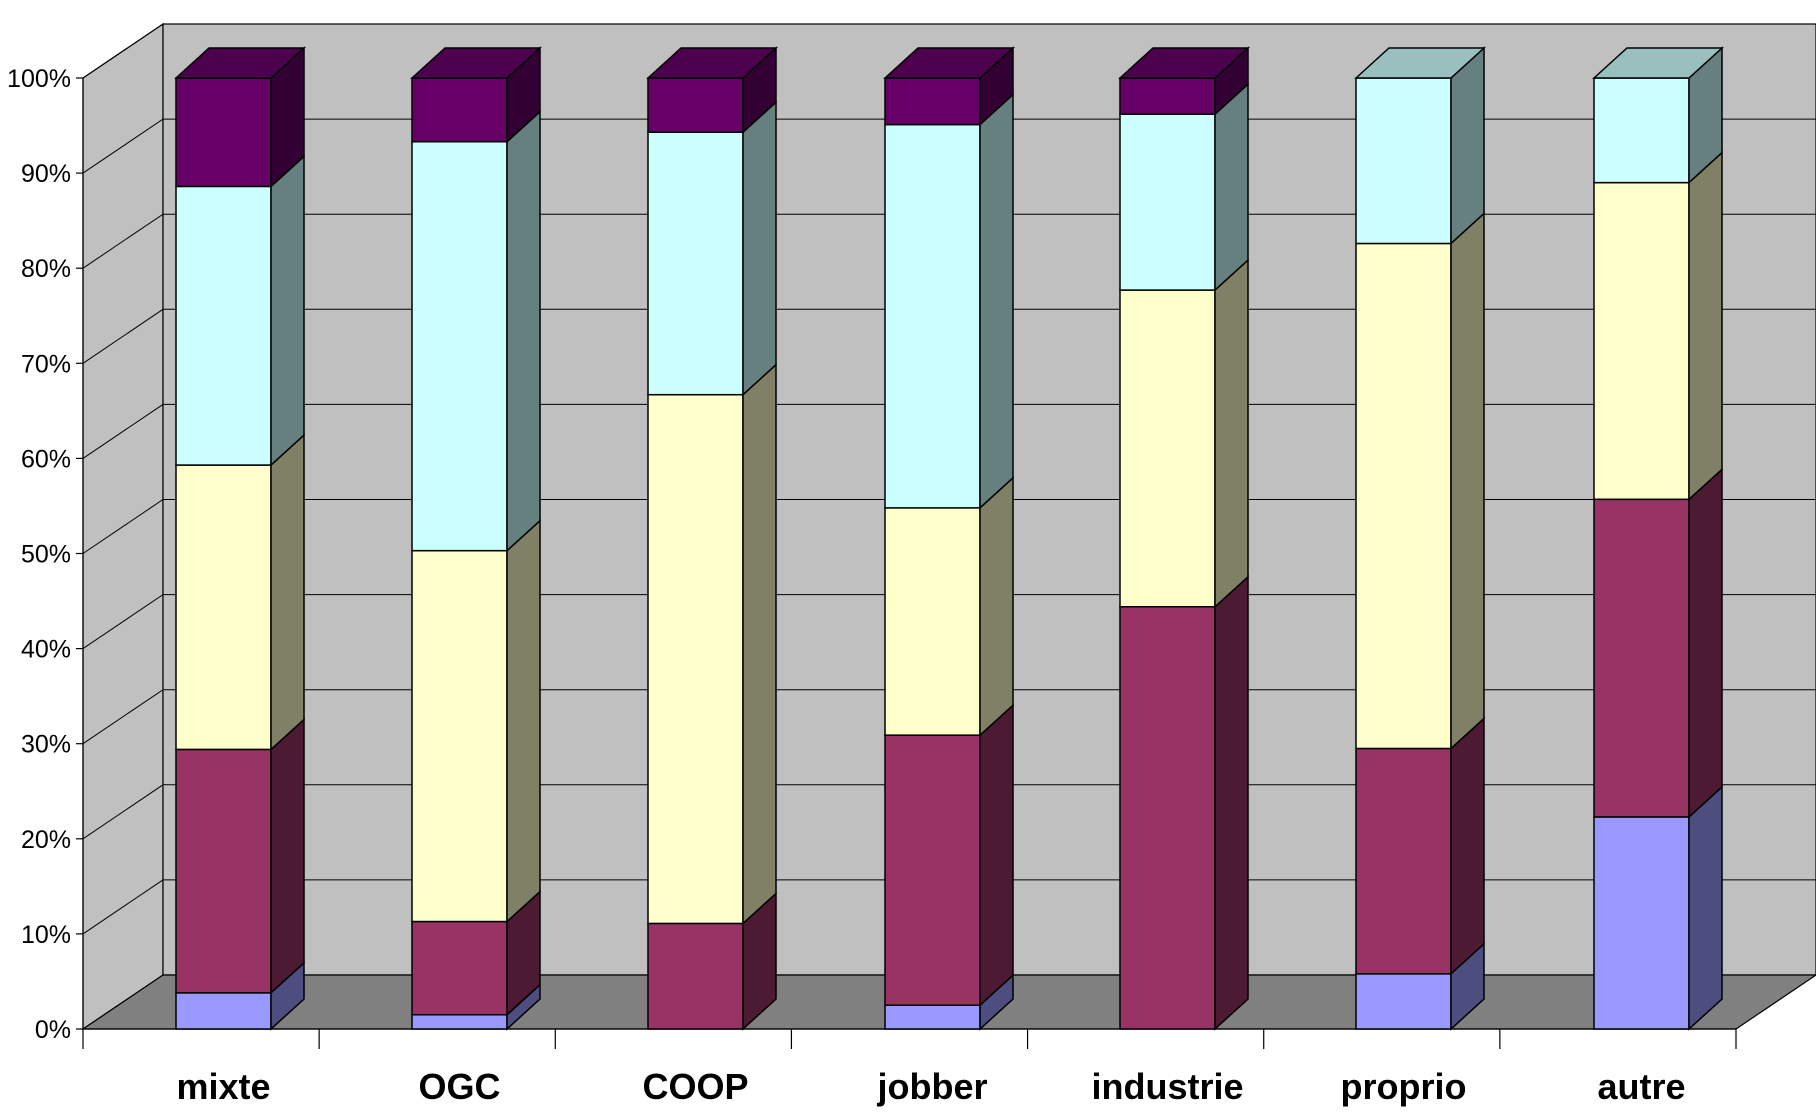 Image resolution: width=1816 pixels, height=1112 pixels. I want to click on y-tick-label: 10%, so click(46, 935).